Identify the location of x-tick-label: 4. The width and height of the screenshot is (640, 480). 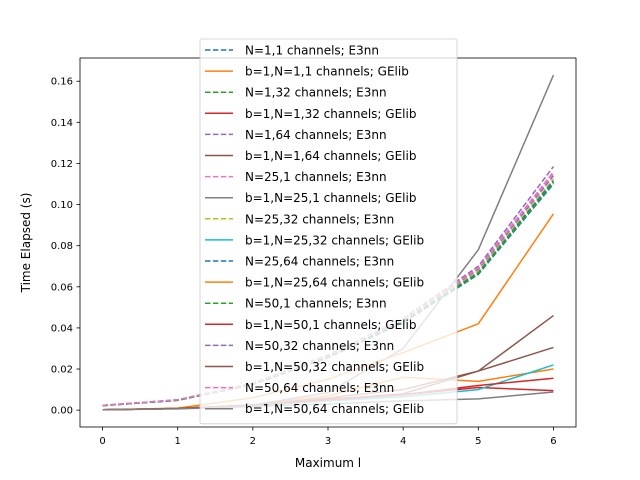
(403, 441).